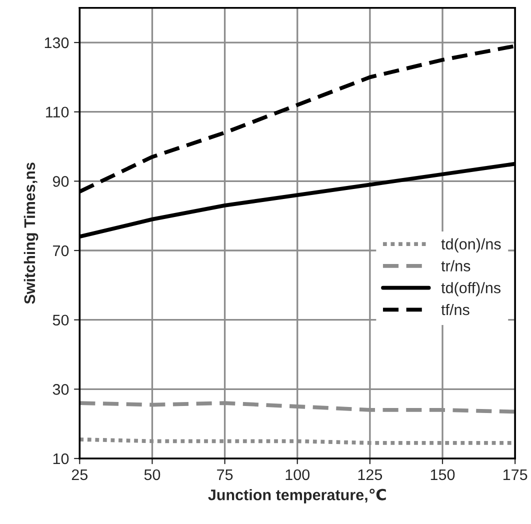 The image size is (531, 524). What do you see at coordinates (471, 245) in the screenshot?
I see `legend-label: td(on)/ns` at bounding box center [471, 245].